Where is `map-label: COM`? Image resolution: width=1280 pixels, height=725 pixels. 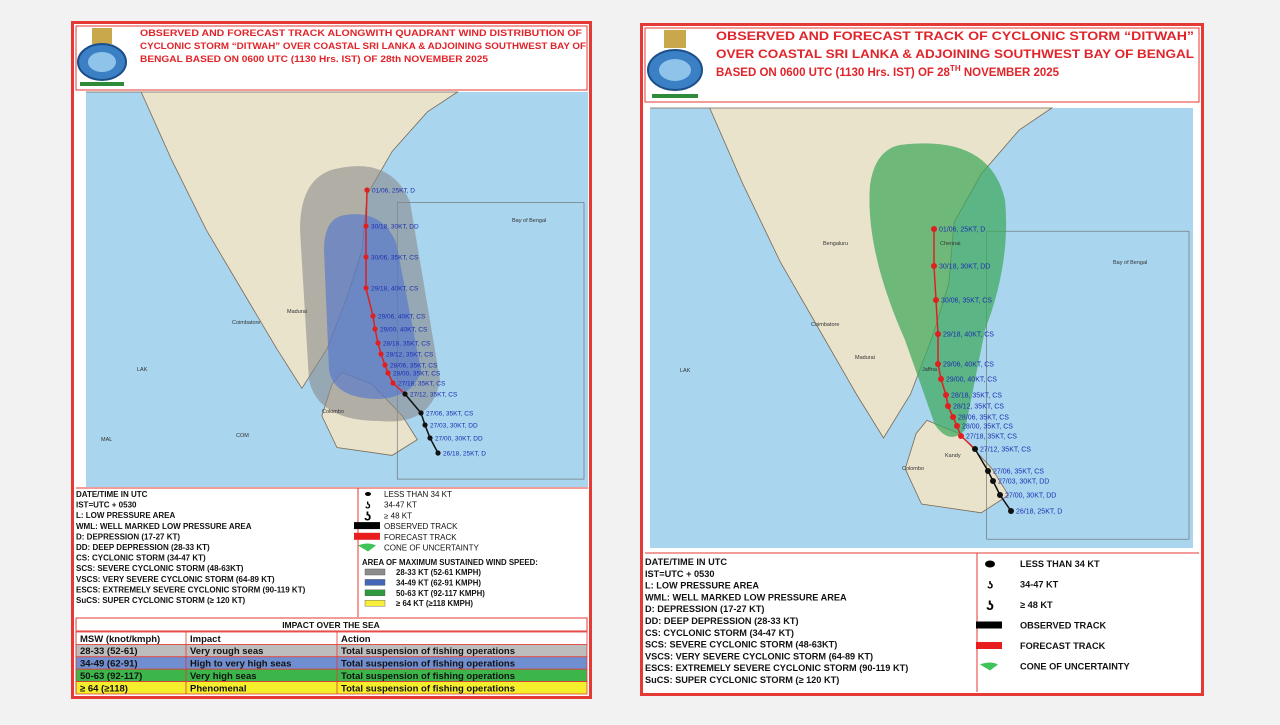
map-label: COM is located at coordinates (242, 436).